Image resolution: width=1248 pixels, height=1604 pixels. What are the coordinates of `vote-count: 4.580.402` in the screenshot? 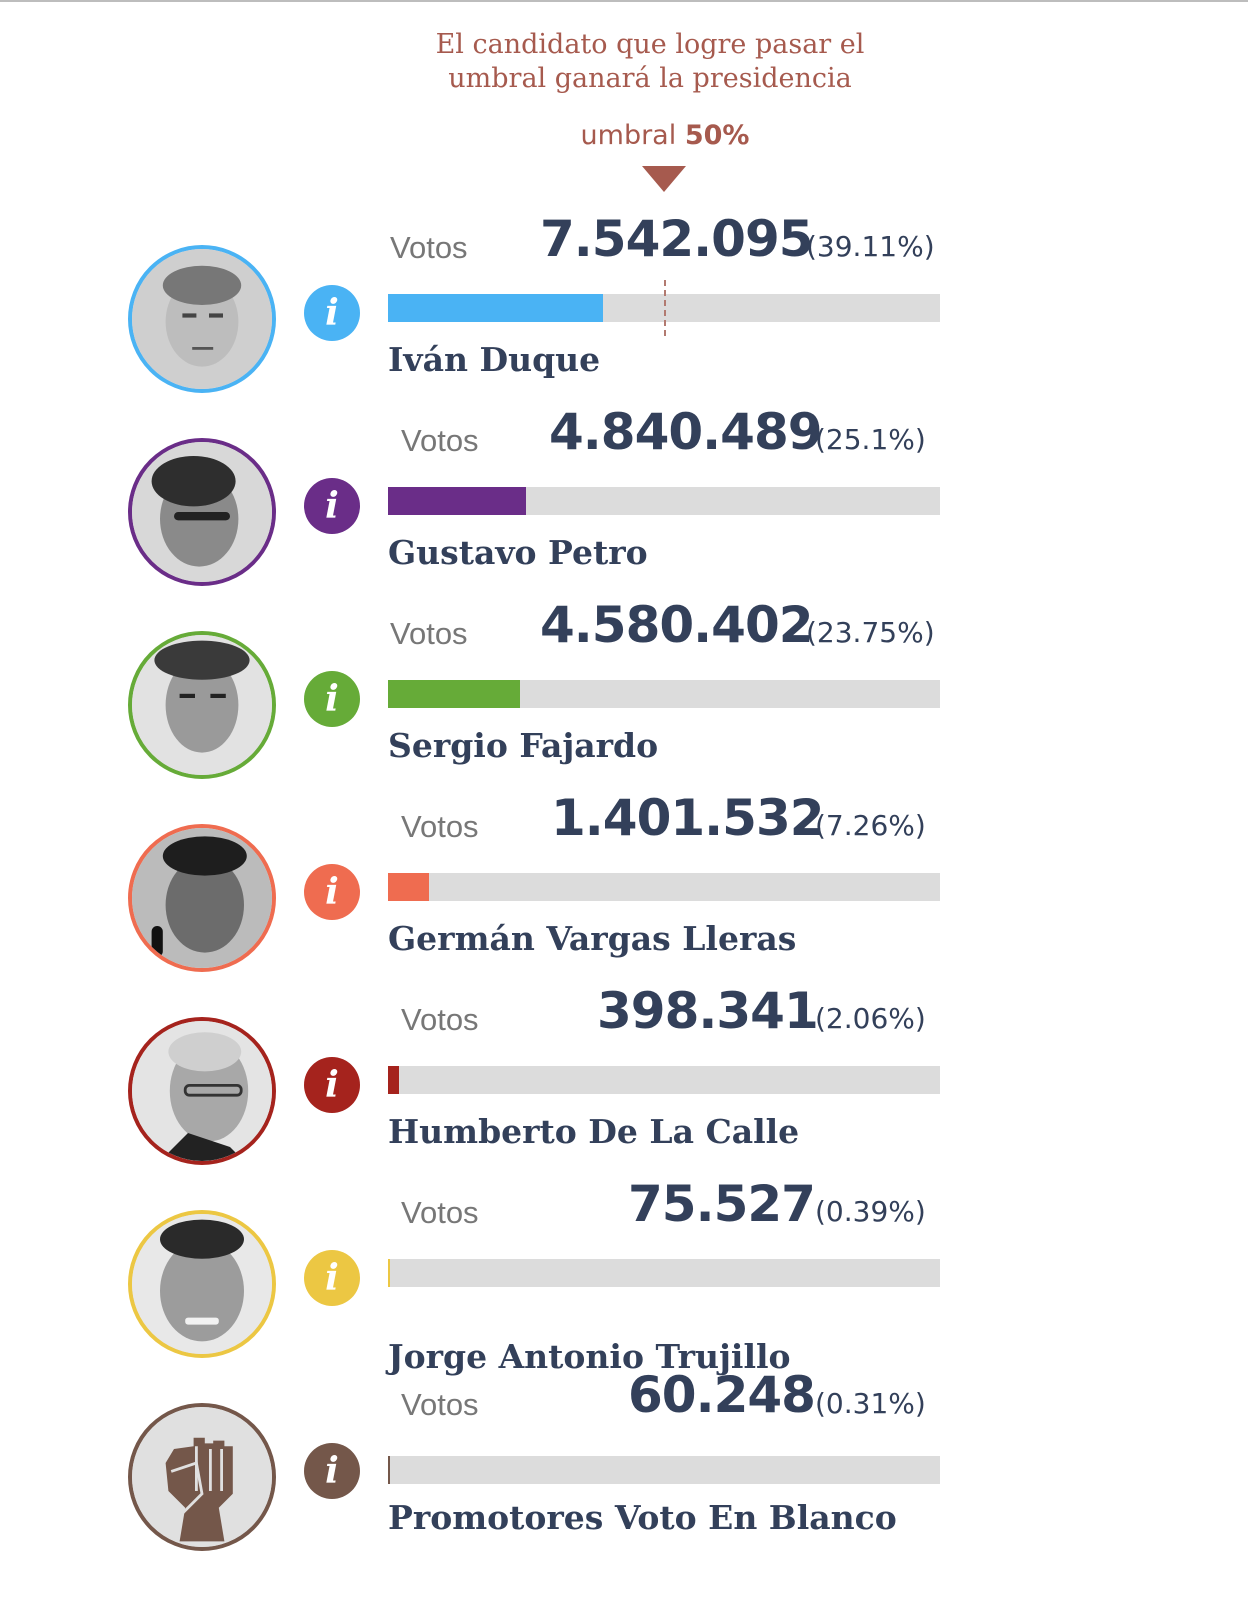 It's located at (677, 625).